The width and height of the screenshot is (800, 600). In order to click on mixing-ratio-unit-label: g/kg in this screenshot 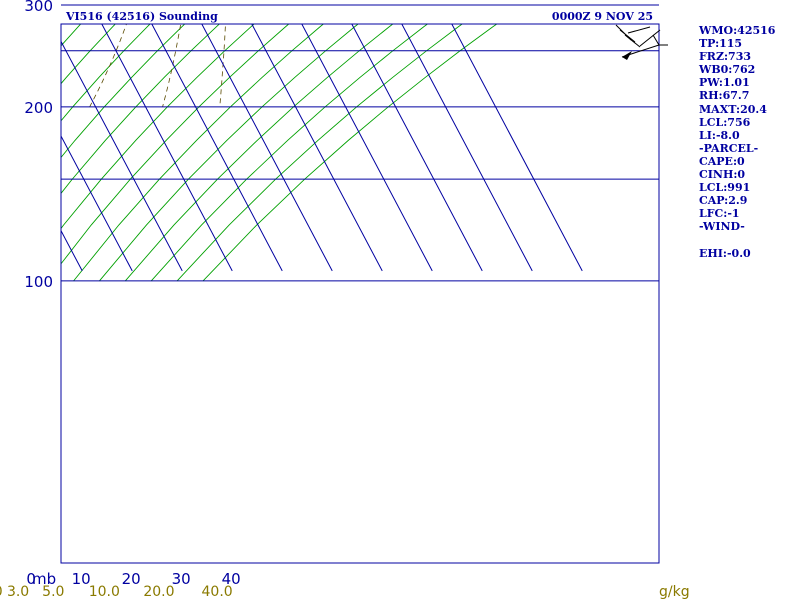, I will do `click(674, 592)`.